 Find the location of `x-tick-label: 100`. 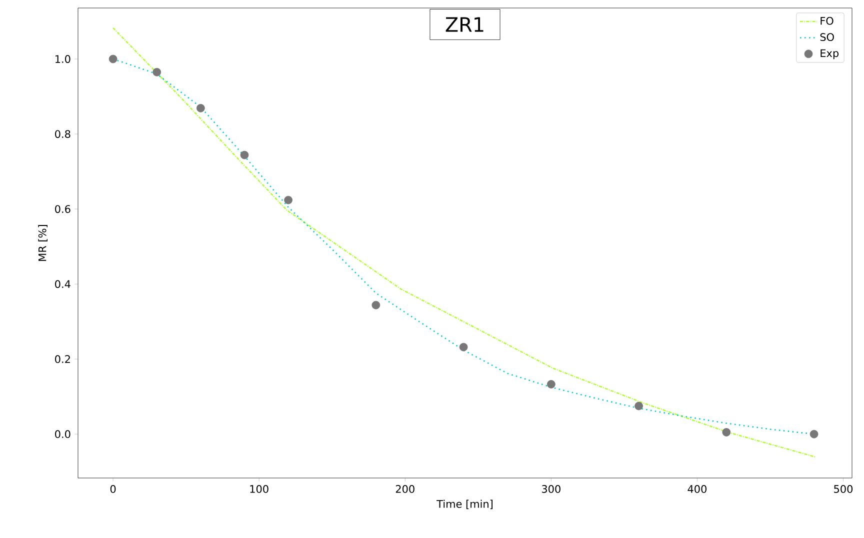

x-tick-label: 100 is located at coordinates (259, 489).